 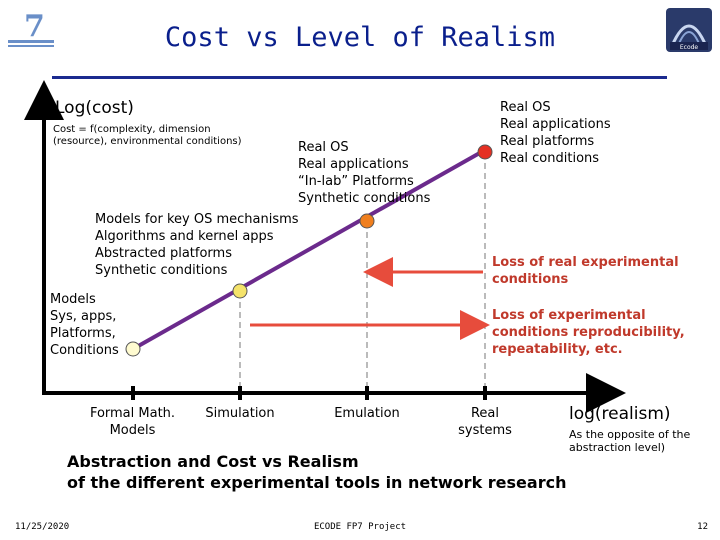 I want to click on tick-label-formal: Formal Math. Models, so click(x=132, y=422).